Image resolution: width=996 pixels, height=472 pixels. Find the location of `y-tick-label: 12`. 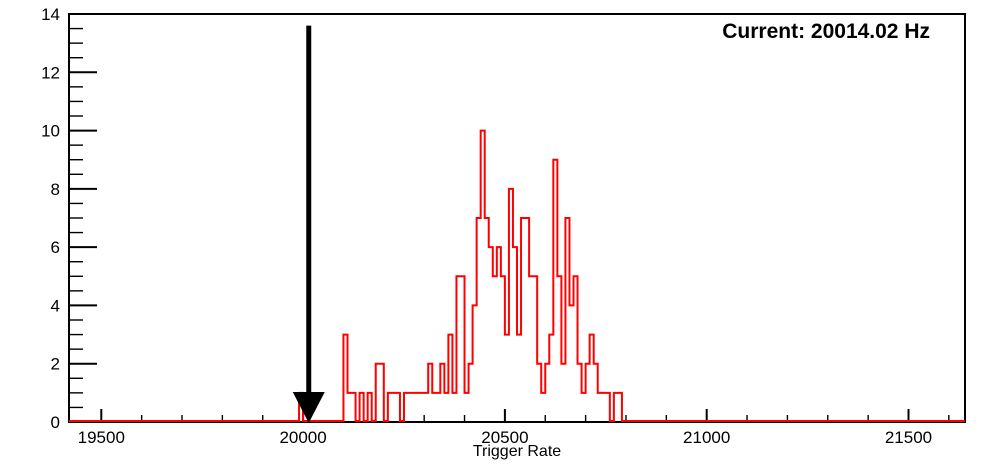

y-tick-label: 12 is located at coordinates (50, 72).